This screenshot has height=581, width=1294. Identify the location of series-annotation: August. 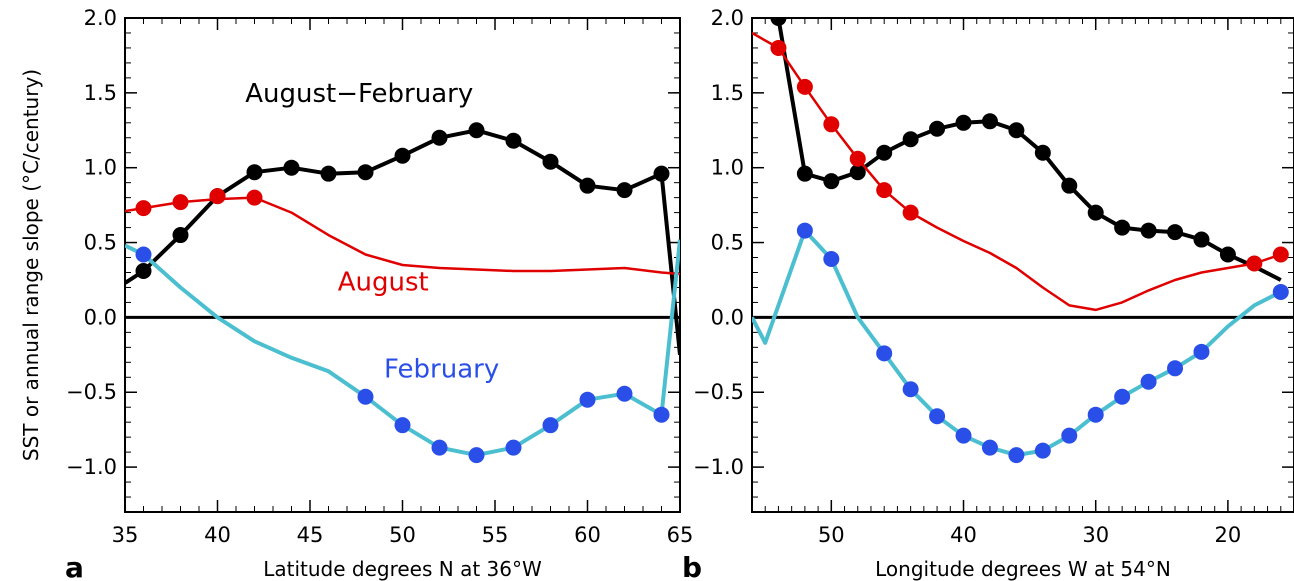
(383, 282).